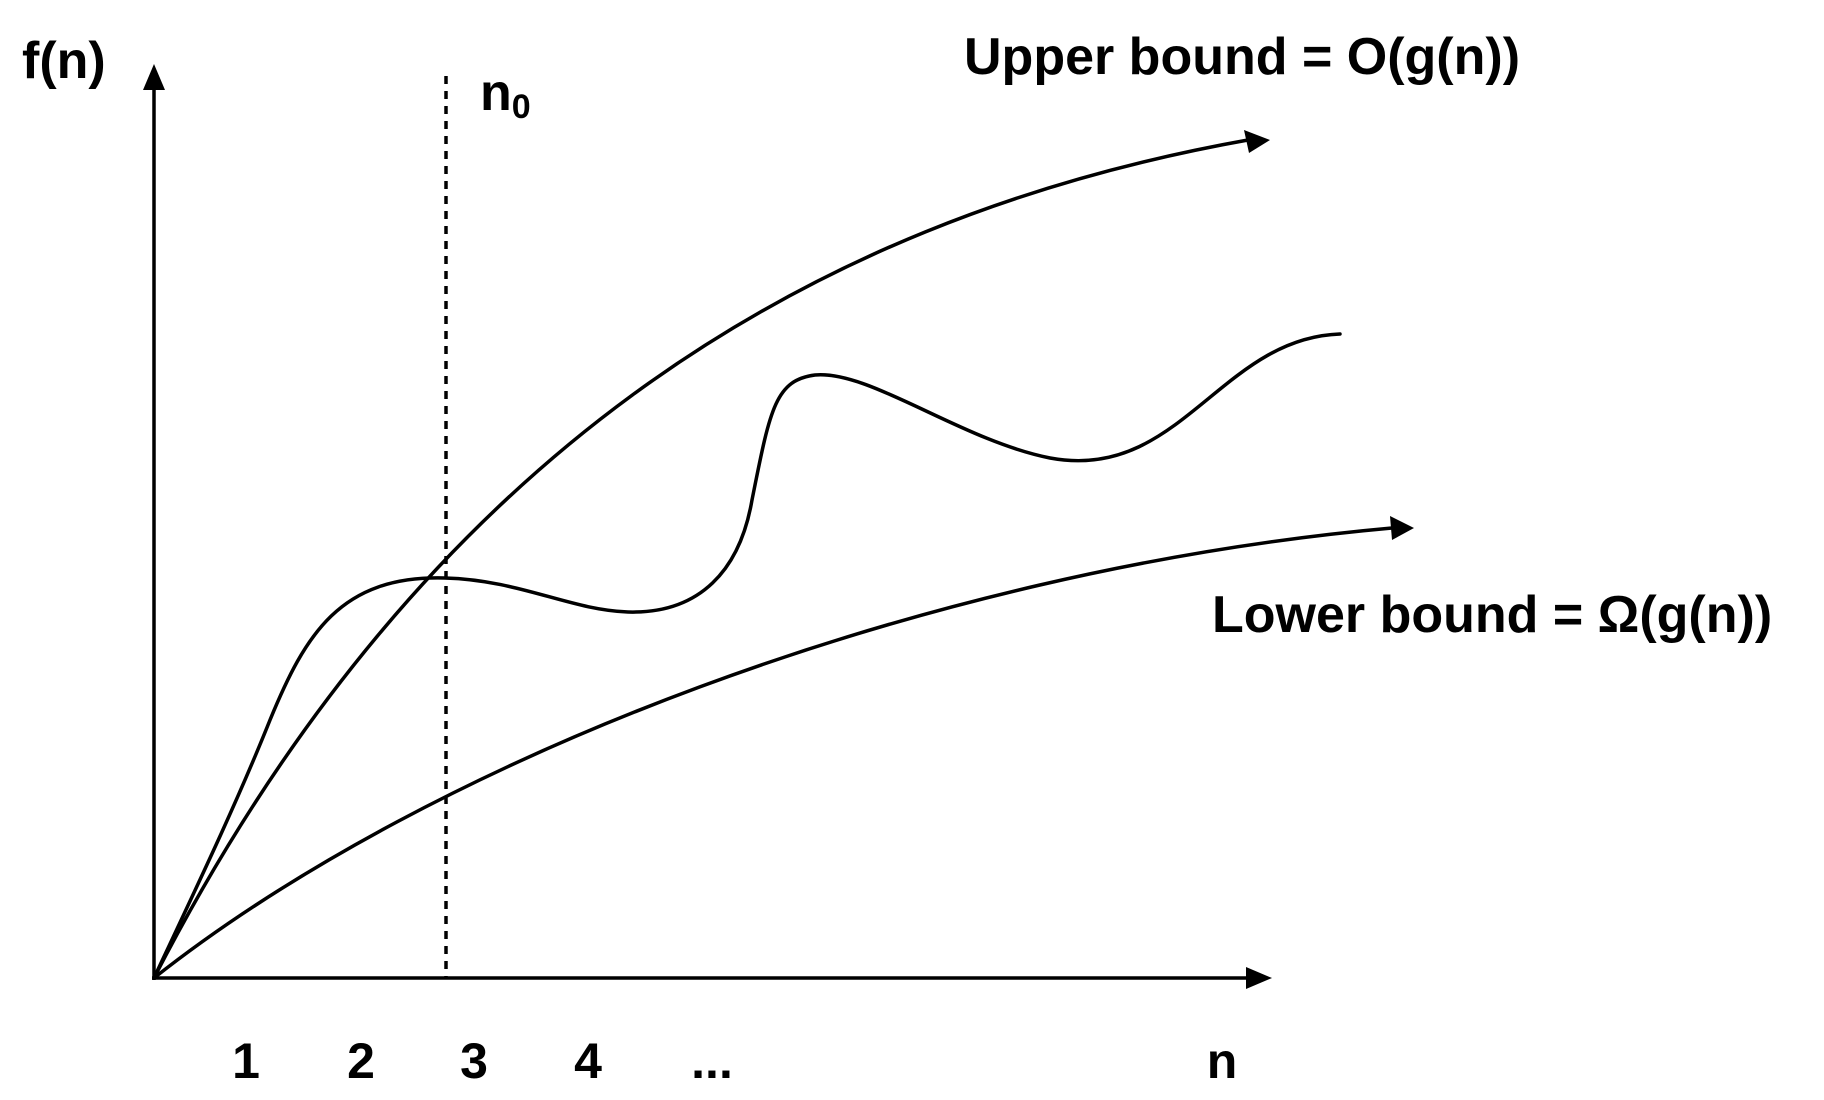 The width and height of the screenshot is (1824, 1100). I want to click on x-tick-label: 2, so click(361, 1061).